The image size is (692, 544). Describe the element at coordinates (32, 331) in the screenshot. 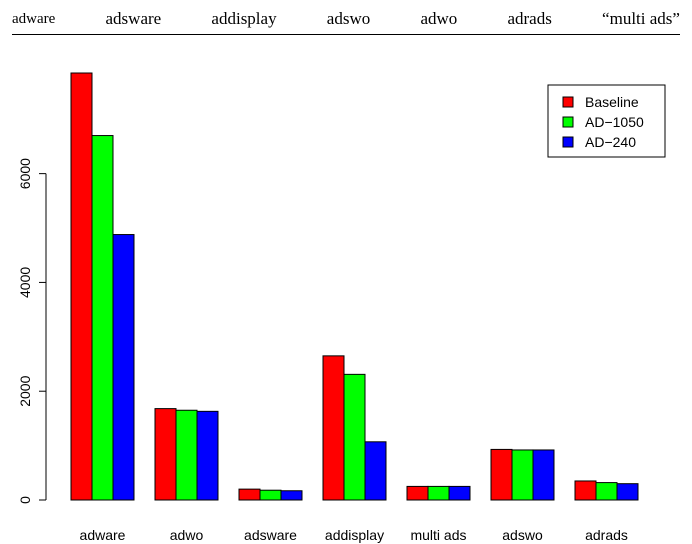

I see `y-axis: 0 2000 4000 6000` at that location.